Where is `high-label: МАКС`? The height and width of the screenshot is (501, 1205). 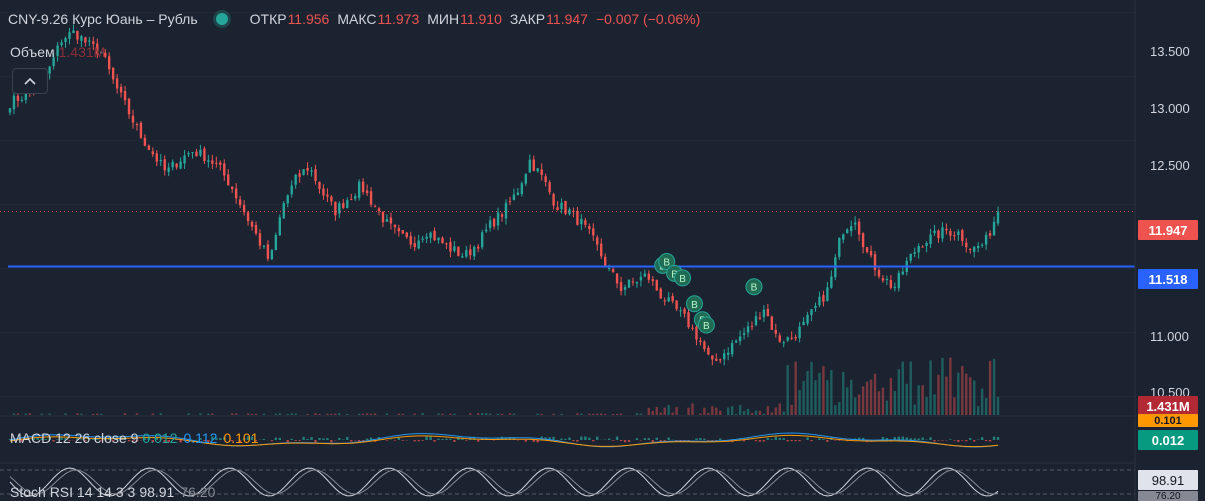 high-label: МАКС is located at coordinates (357, 19).